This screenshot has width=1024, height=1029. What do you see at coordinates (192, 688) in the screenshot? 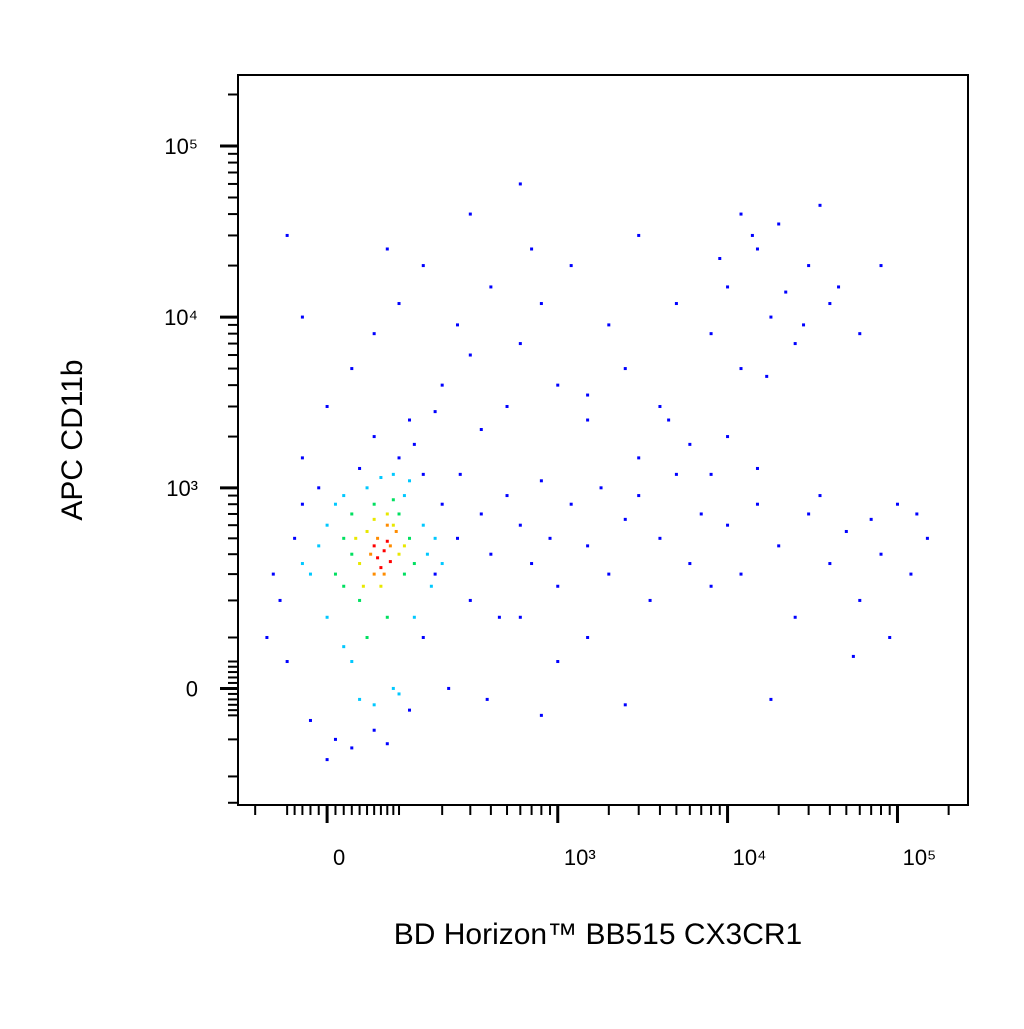
I see `y-tick-label: 0` at bounding box center [192, 688].